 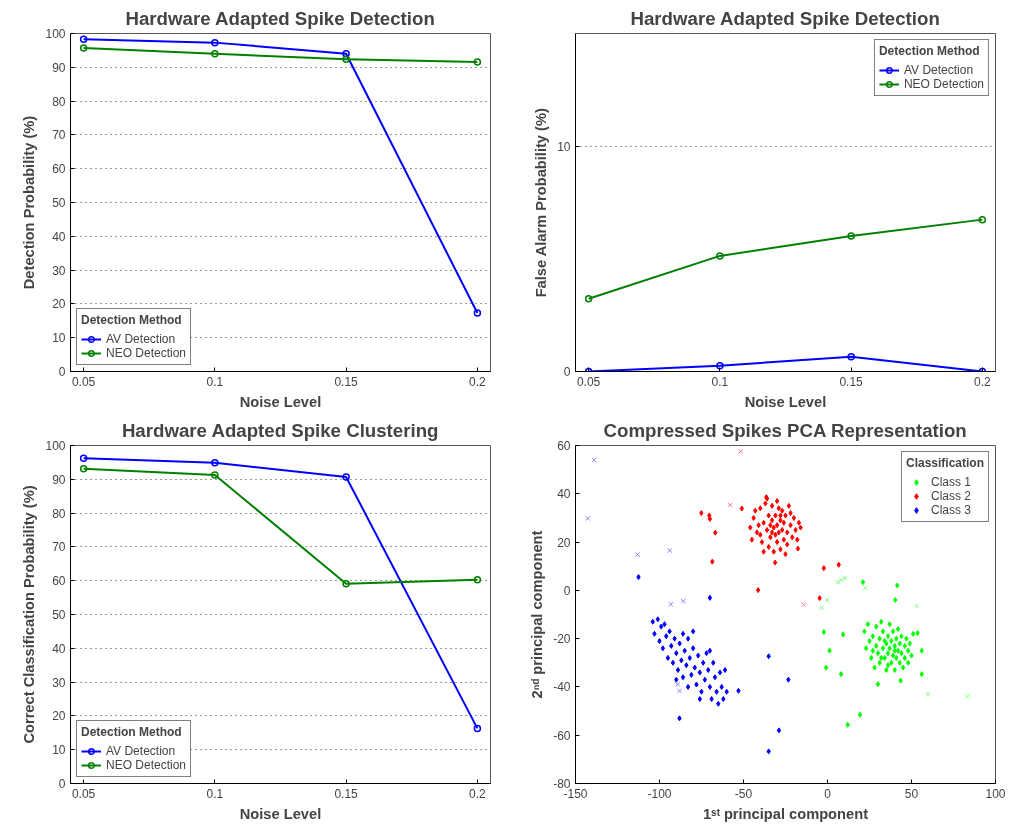 What do you see at coordinates (950, 510) in the screenshot?
I see `legend-label: Class 3` at bounding box center [950, 510].